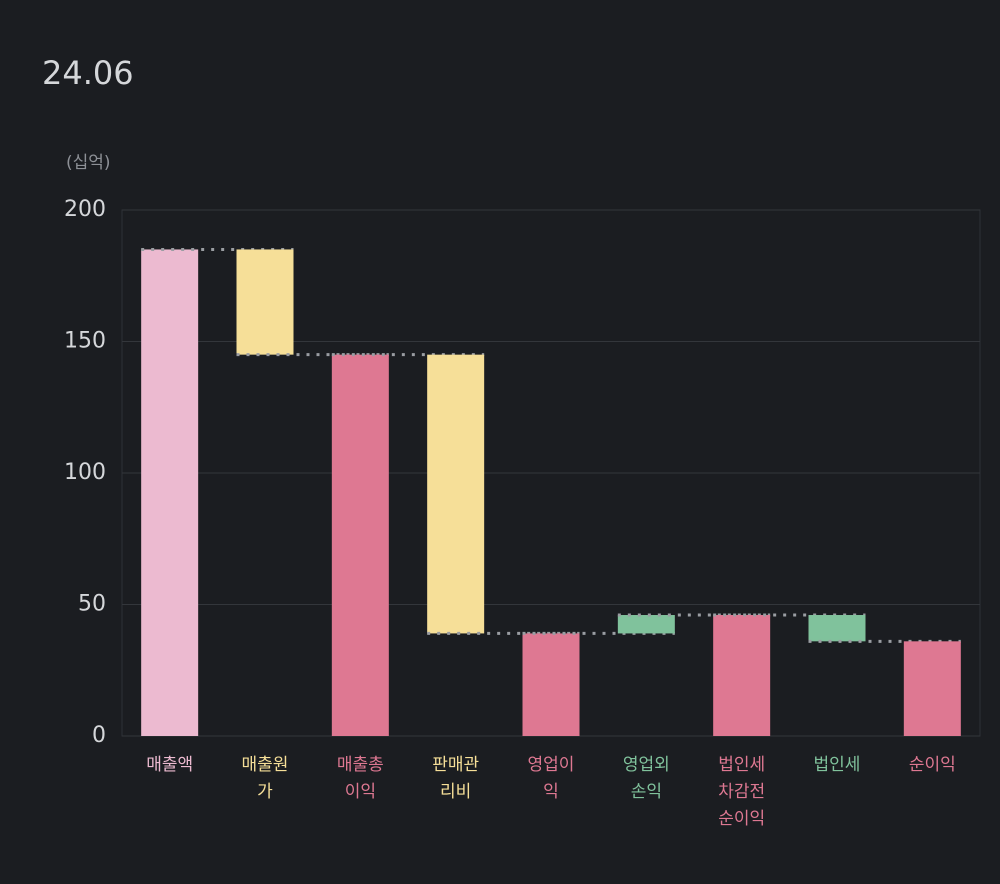 Image resolution: width=1000 pixels, height=884 pixels. I want to click on y-tick-label: 0, so click(99, 735).